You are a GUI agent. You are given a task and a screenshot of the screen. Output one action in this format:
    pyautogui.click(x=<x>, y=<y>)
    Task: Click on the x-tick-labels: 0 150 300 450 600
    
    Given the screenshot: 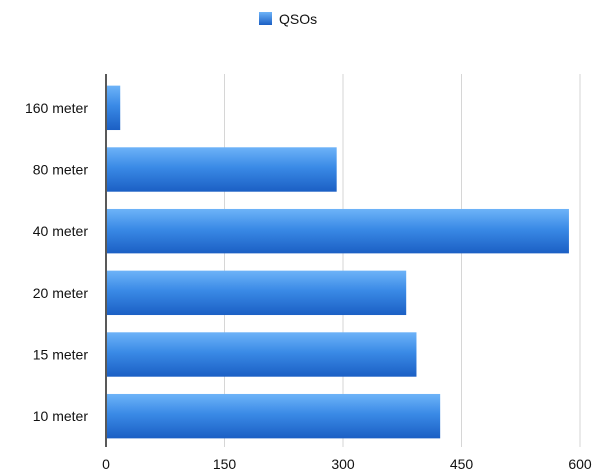 What is the action you would take?
    pyautogui.click(x=347, y=464)
    